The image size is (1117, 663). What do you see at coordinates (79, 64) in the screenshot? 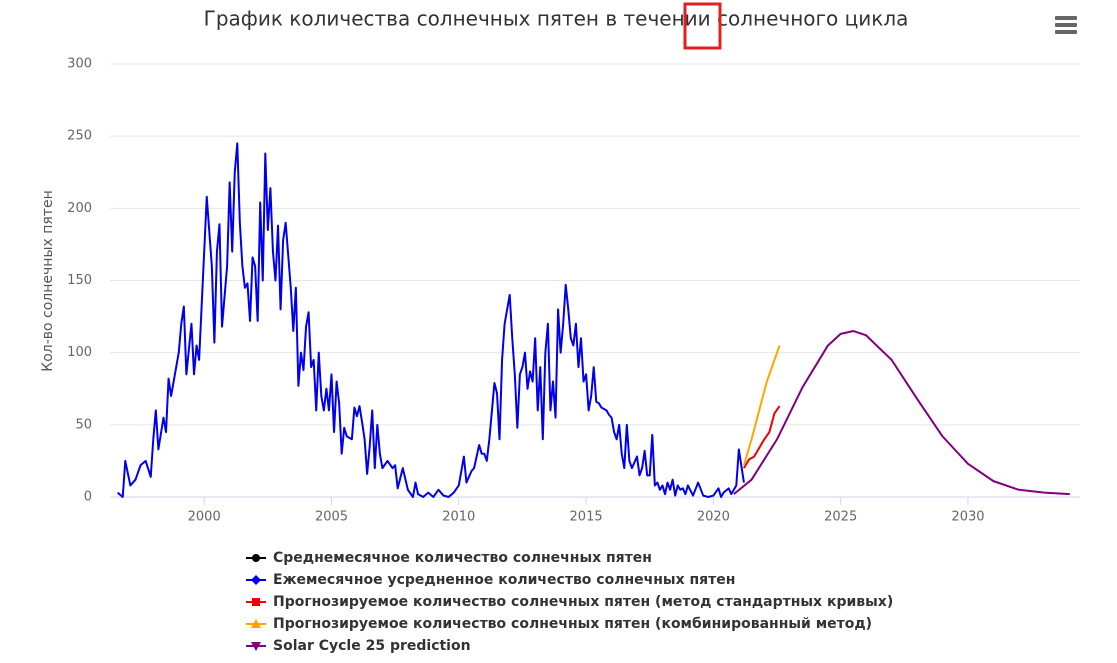
I see `y-tick-label: 300` at bounding box center [79, 64].